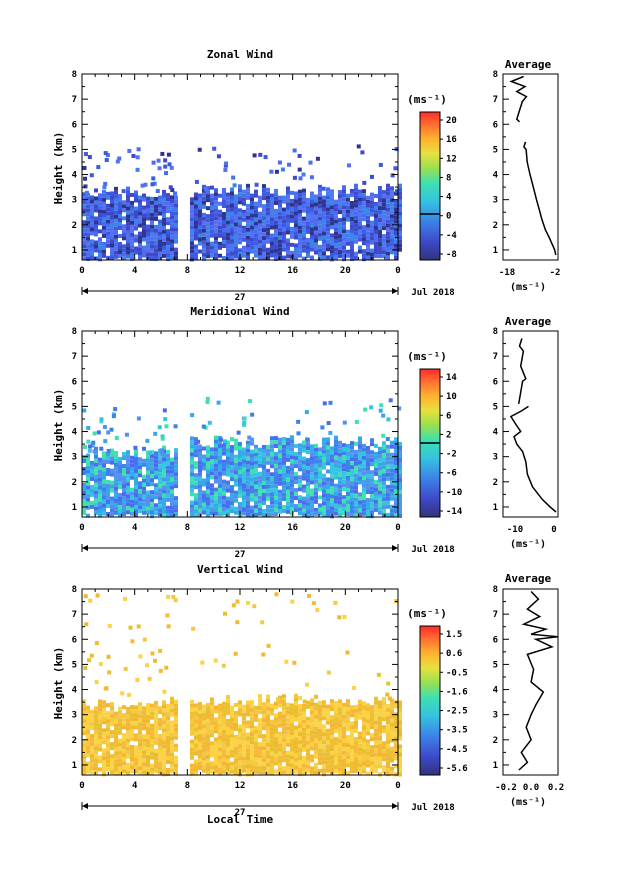  Describe the element at coordinates (448, 217) in the screenshot. I see `colorbar-tick-label: 0` at that location.